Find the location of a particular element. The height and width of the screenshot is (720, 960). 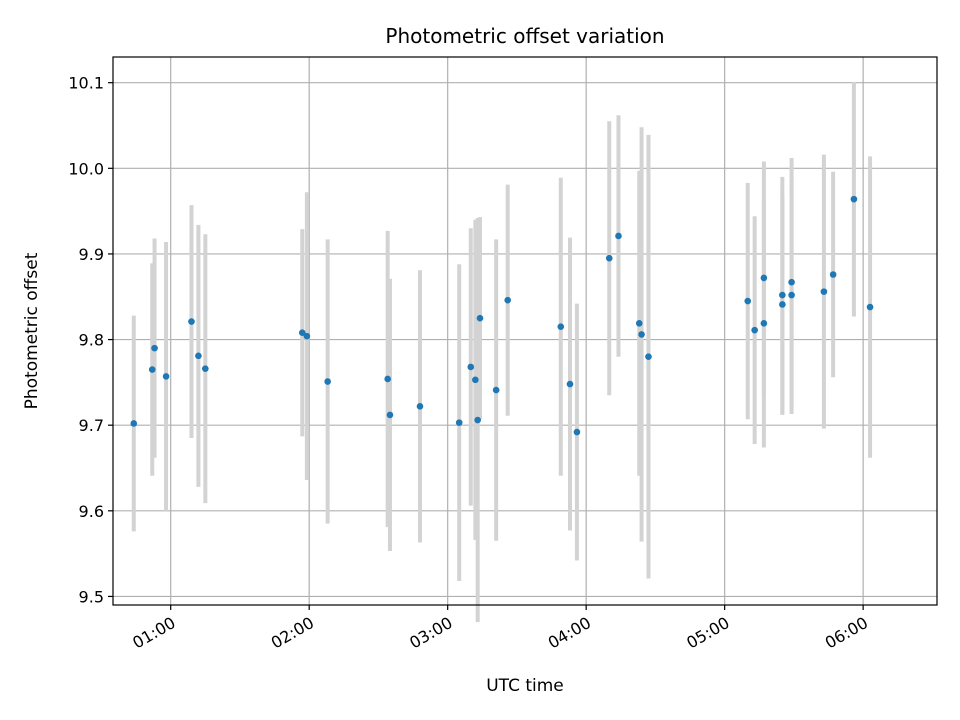

y-tick-label: 10.1 is located at coordinates (86, 83).